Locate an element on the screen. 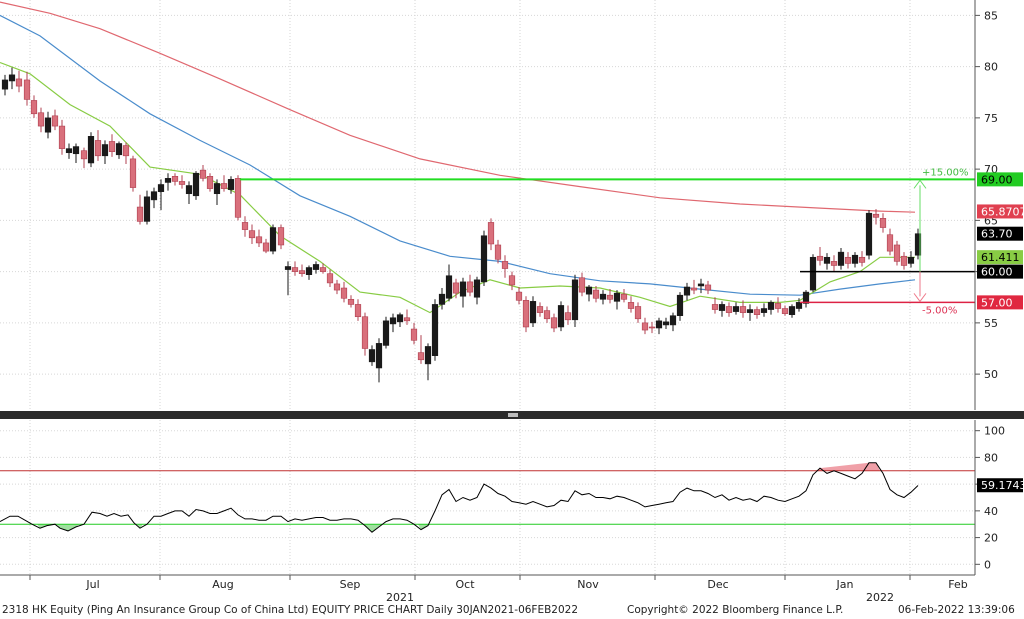 This screenshot has width=1024, height=619. last-price-tag-bg is located at coordinates (1000, 233).